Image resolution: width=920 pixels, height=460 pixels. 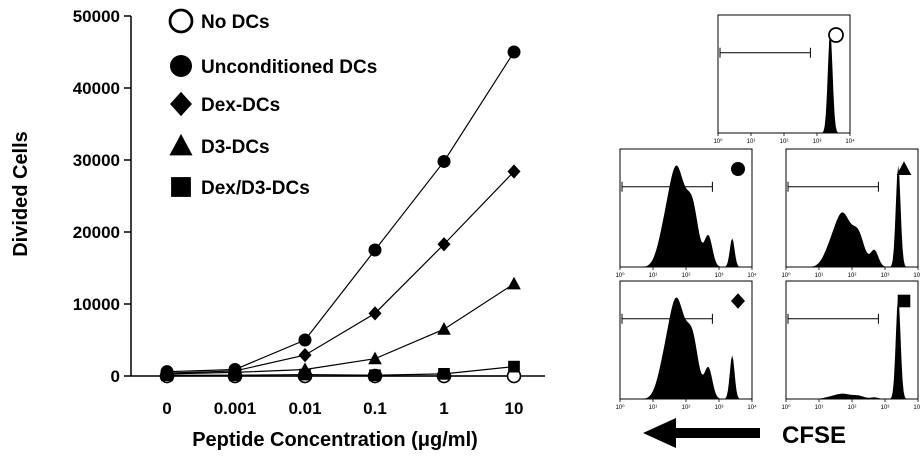 I want to click on legend-marker-circle-open, so click(x=181, y=21).